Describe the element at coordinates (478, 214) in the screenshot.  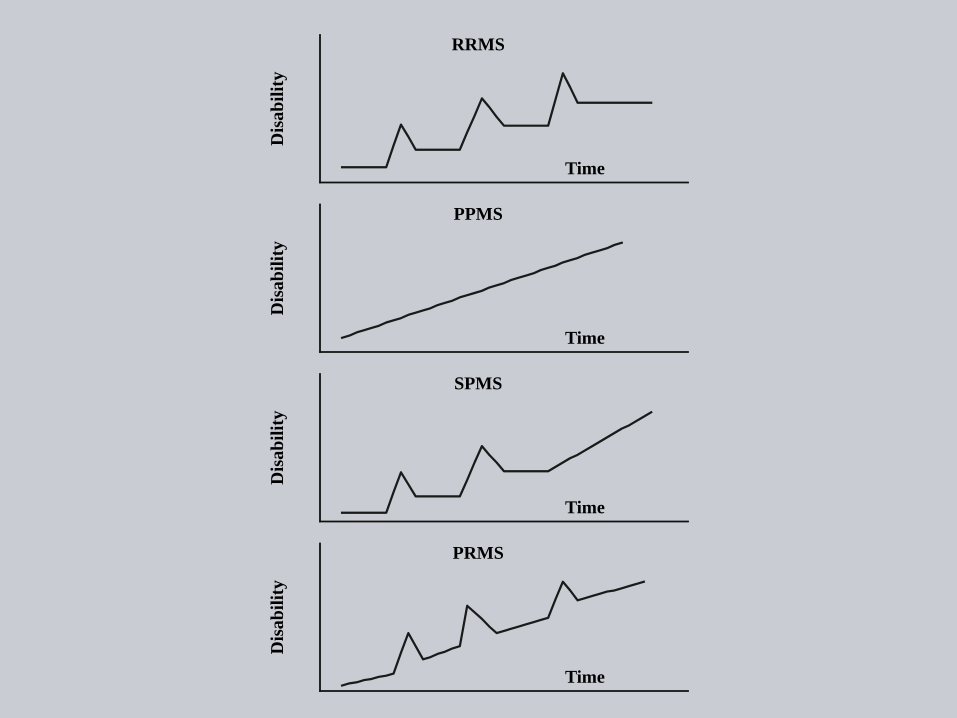
I see `chart-title: PPMS` at that location.